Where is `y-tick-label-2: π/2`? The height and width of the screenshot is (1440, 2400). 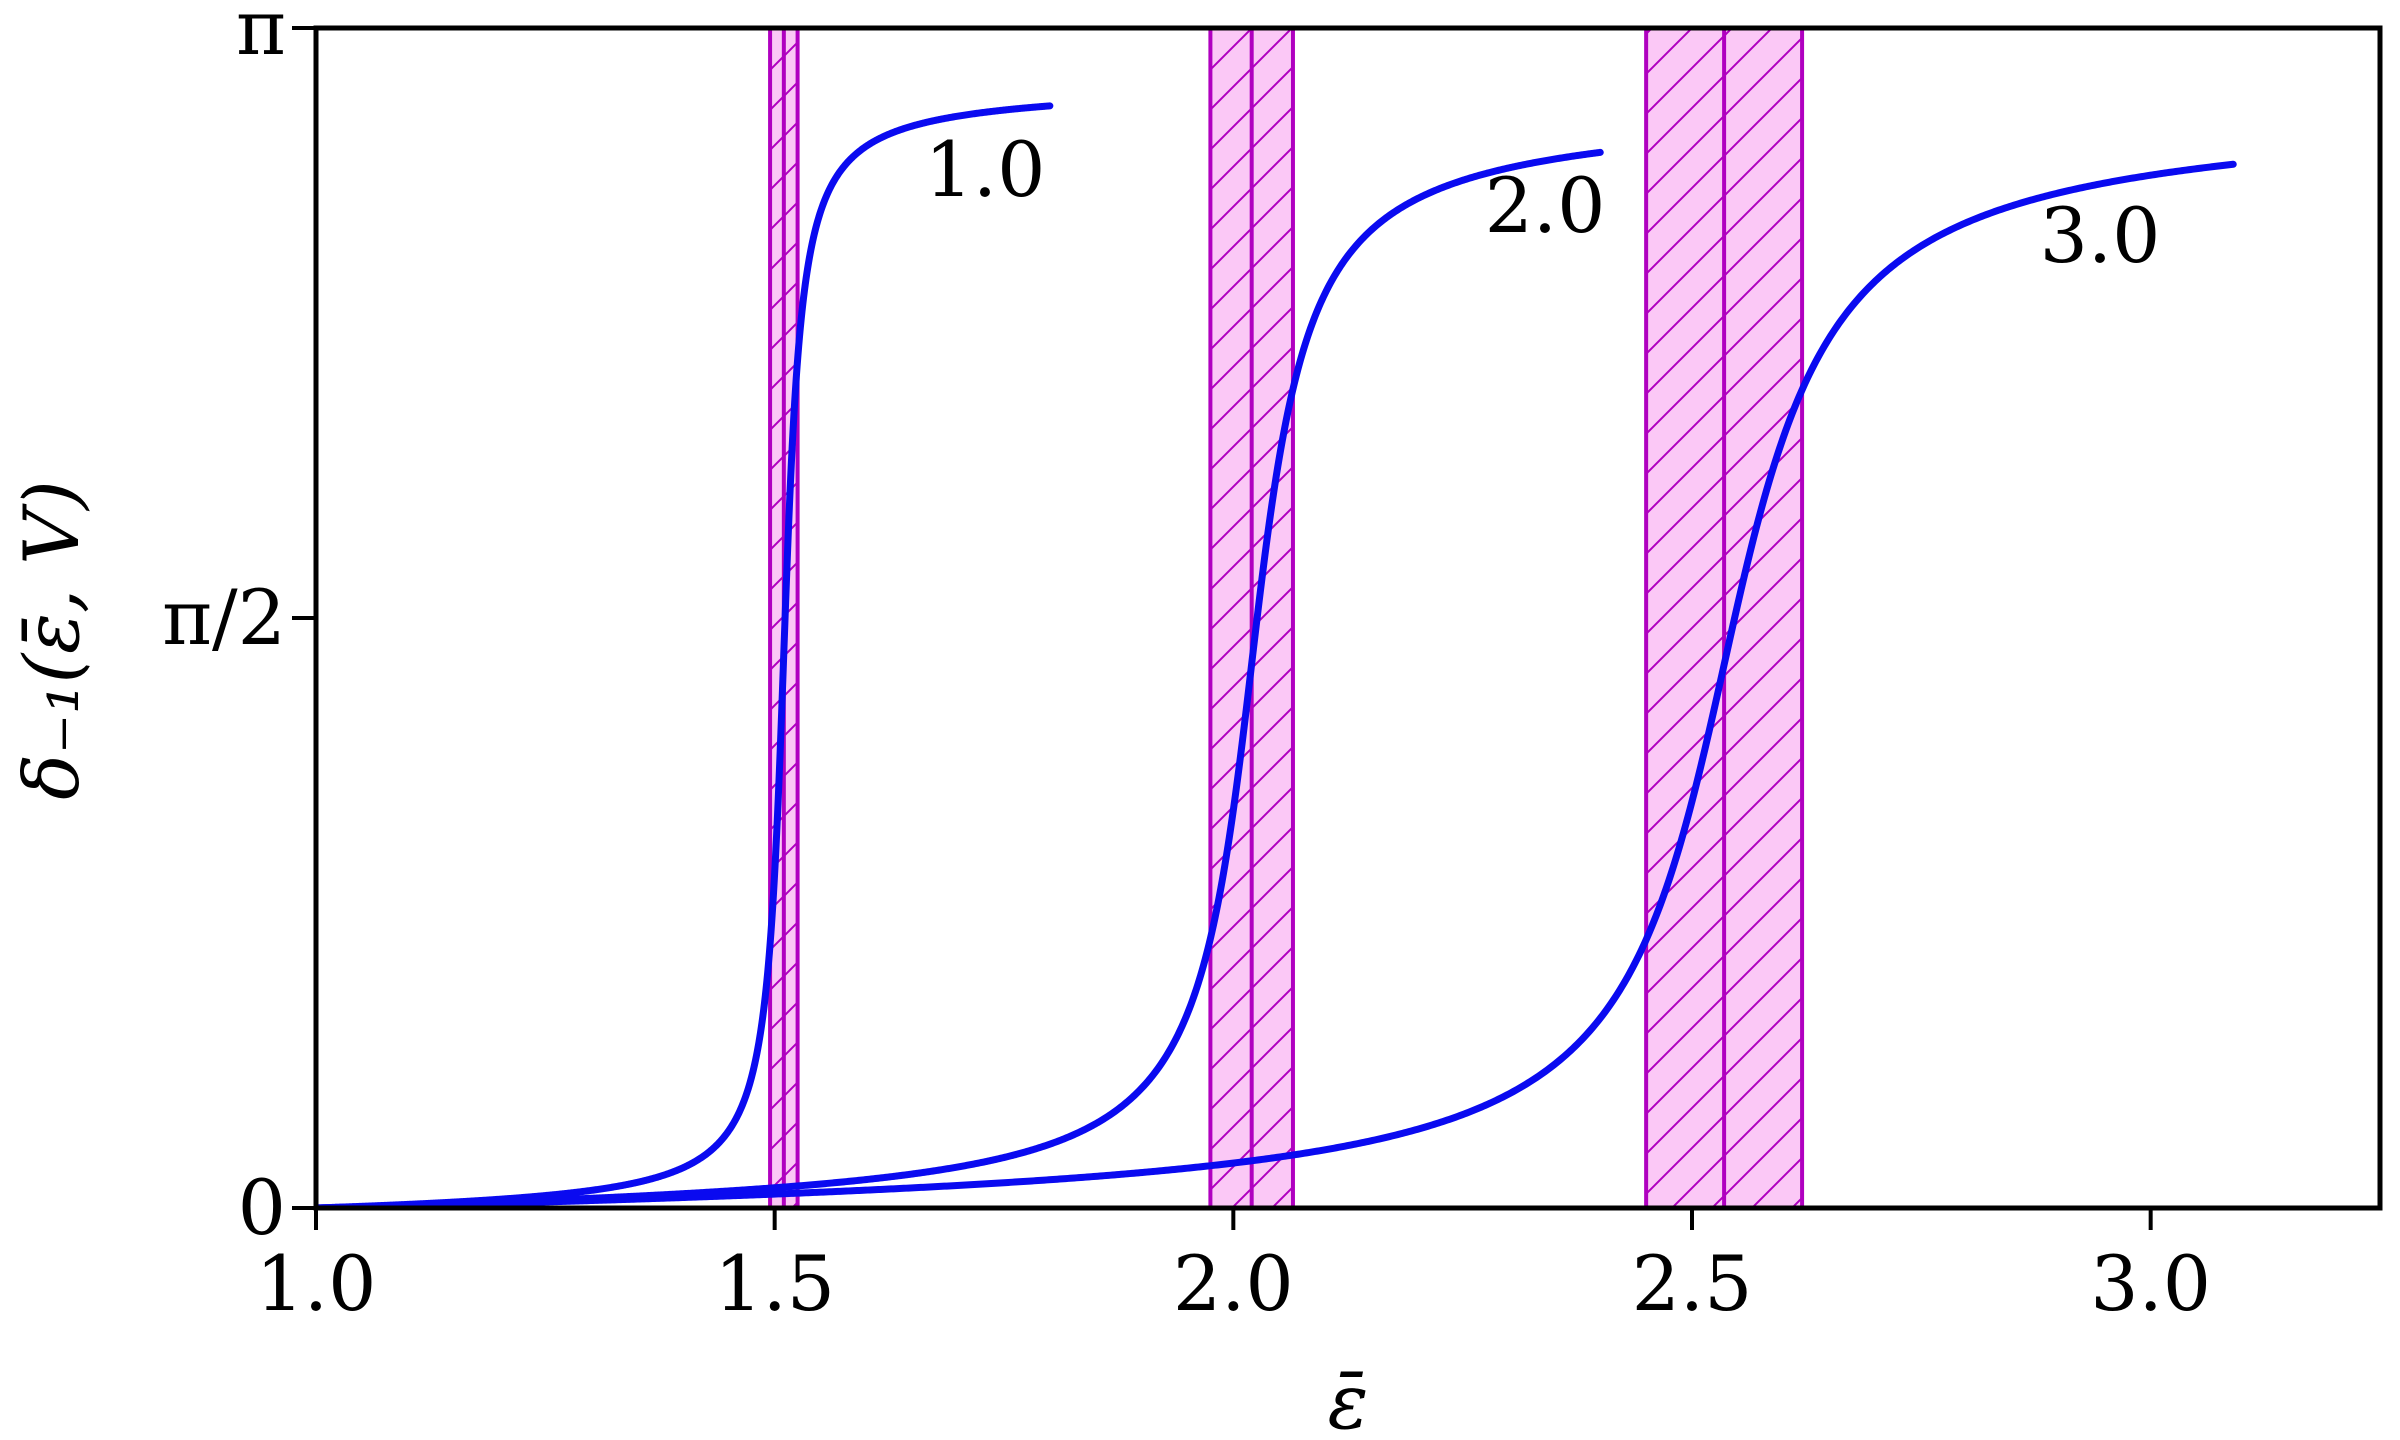
y-tick-label-2: π/2 is located at coordinates (224, 617).